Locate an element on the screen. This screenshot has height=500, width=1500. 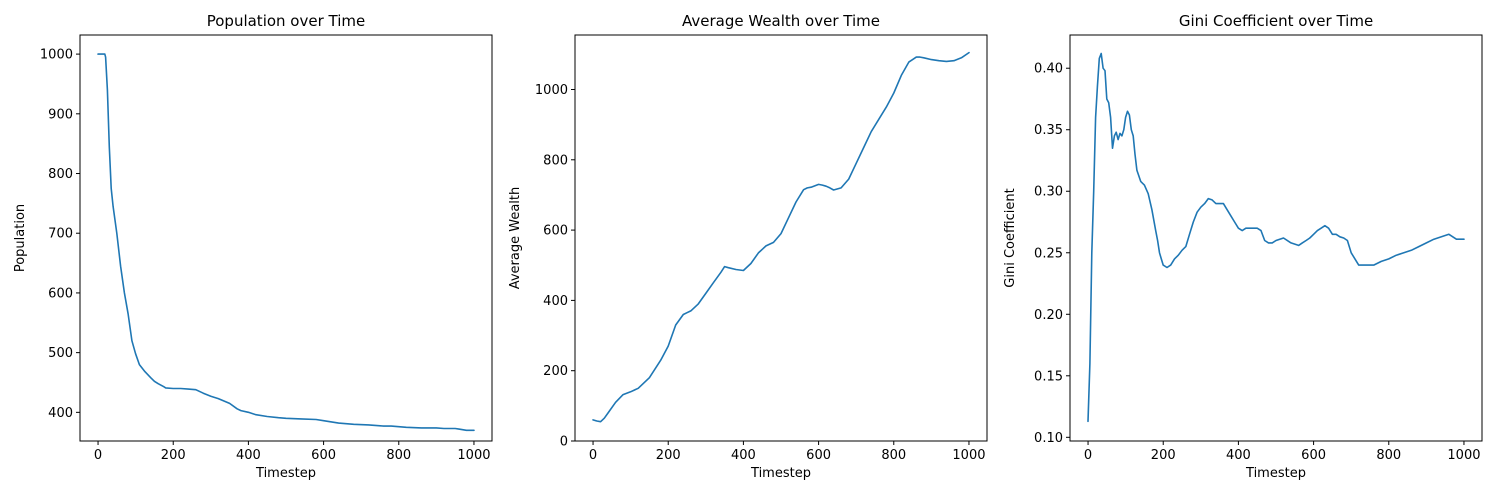
chart-title: Average Wealth over Time is located at coordinates (781, 21).